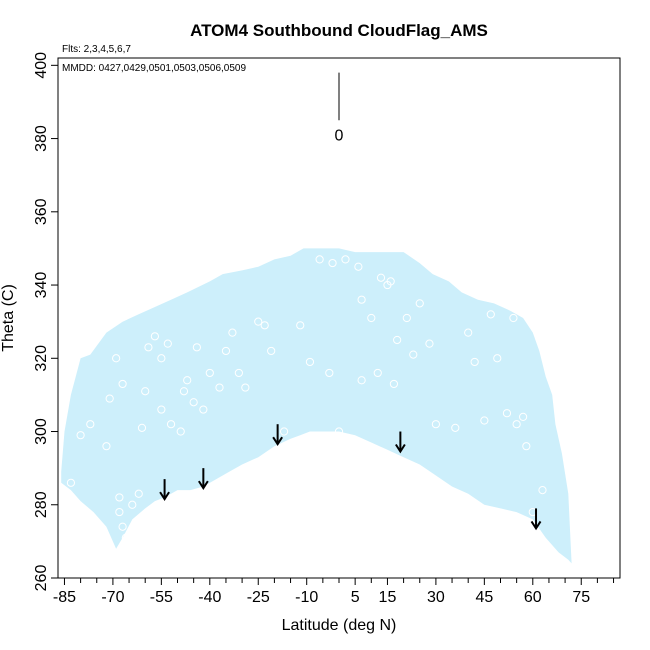  Describe the element at coordinates (339, 30) in the screenshot. I see `chart-title: ATOM4 Southbound CloudFlag_AMS` at that location.